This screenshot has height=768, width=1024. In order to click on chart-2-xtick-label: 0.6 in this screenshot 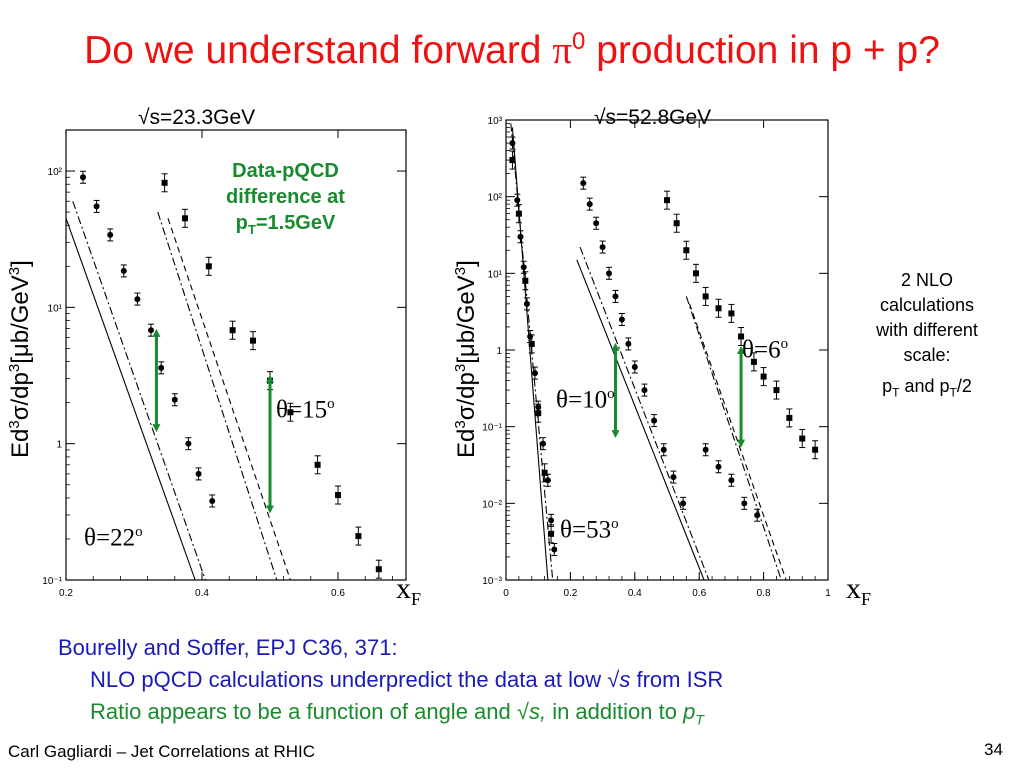, I will do `click(699, 593)`.